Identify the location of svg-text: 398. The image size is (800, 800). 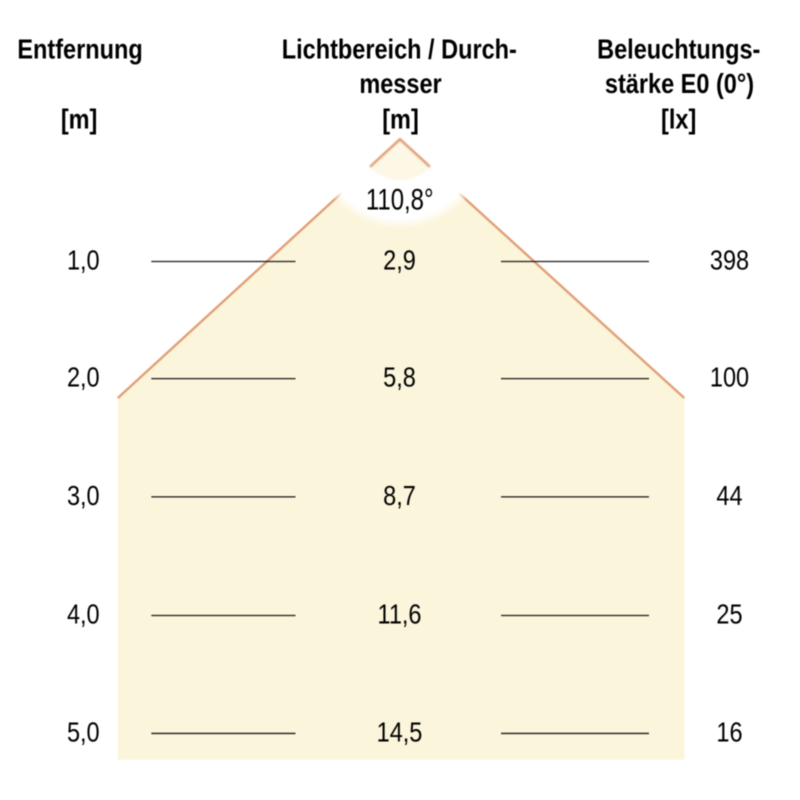
(729, 261).